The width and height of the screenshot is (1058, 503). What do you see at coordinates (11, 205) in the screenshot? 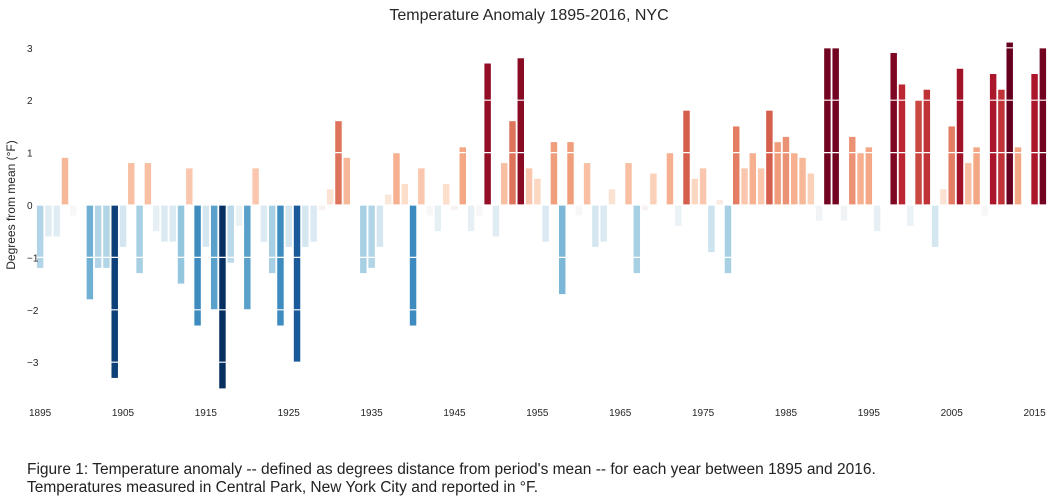
I see `y-axis-label: Degrees from mean (°F)` at bounding box center [11, 205].